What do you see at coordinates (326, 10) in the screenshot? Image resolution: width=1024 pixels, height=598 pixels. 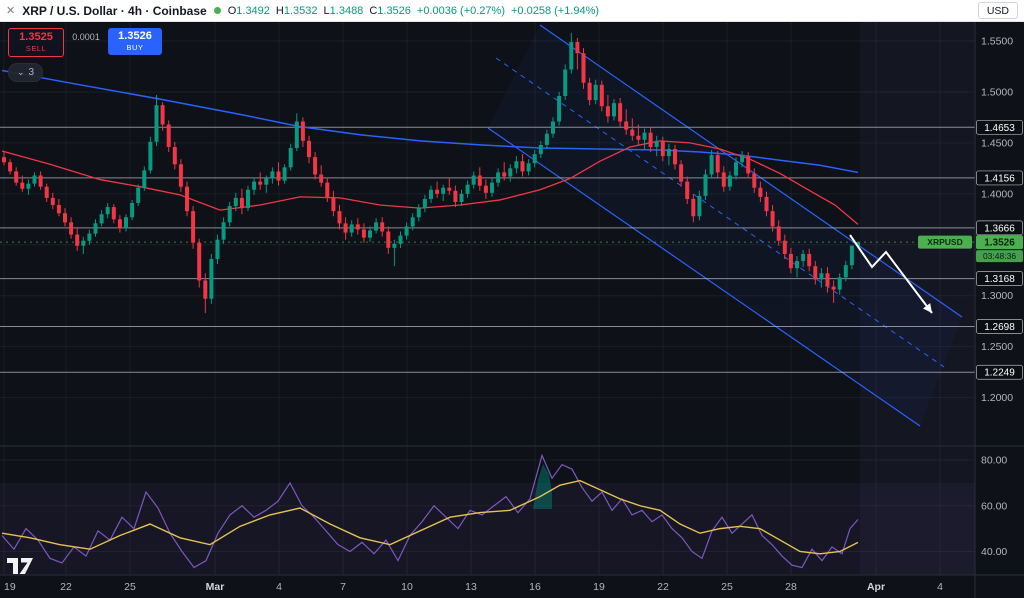 I see `low-key: L` at bounding box center [326, 10].